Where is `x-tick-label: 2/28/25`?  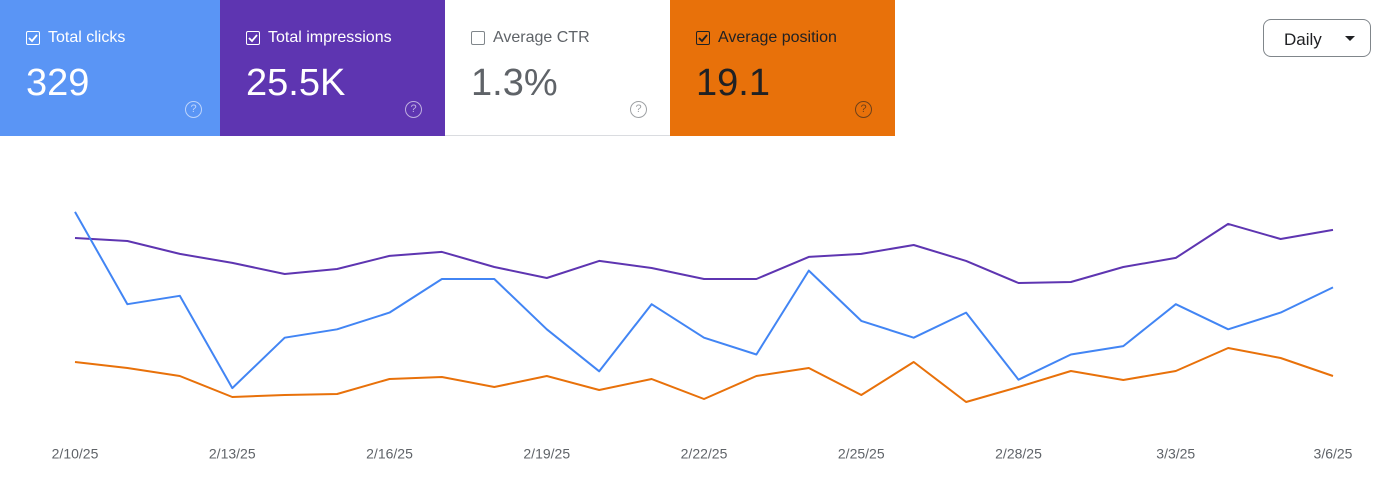 x-tick-label: 2/28/25 is located at coordinates (1018, 454).